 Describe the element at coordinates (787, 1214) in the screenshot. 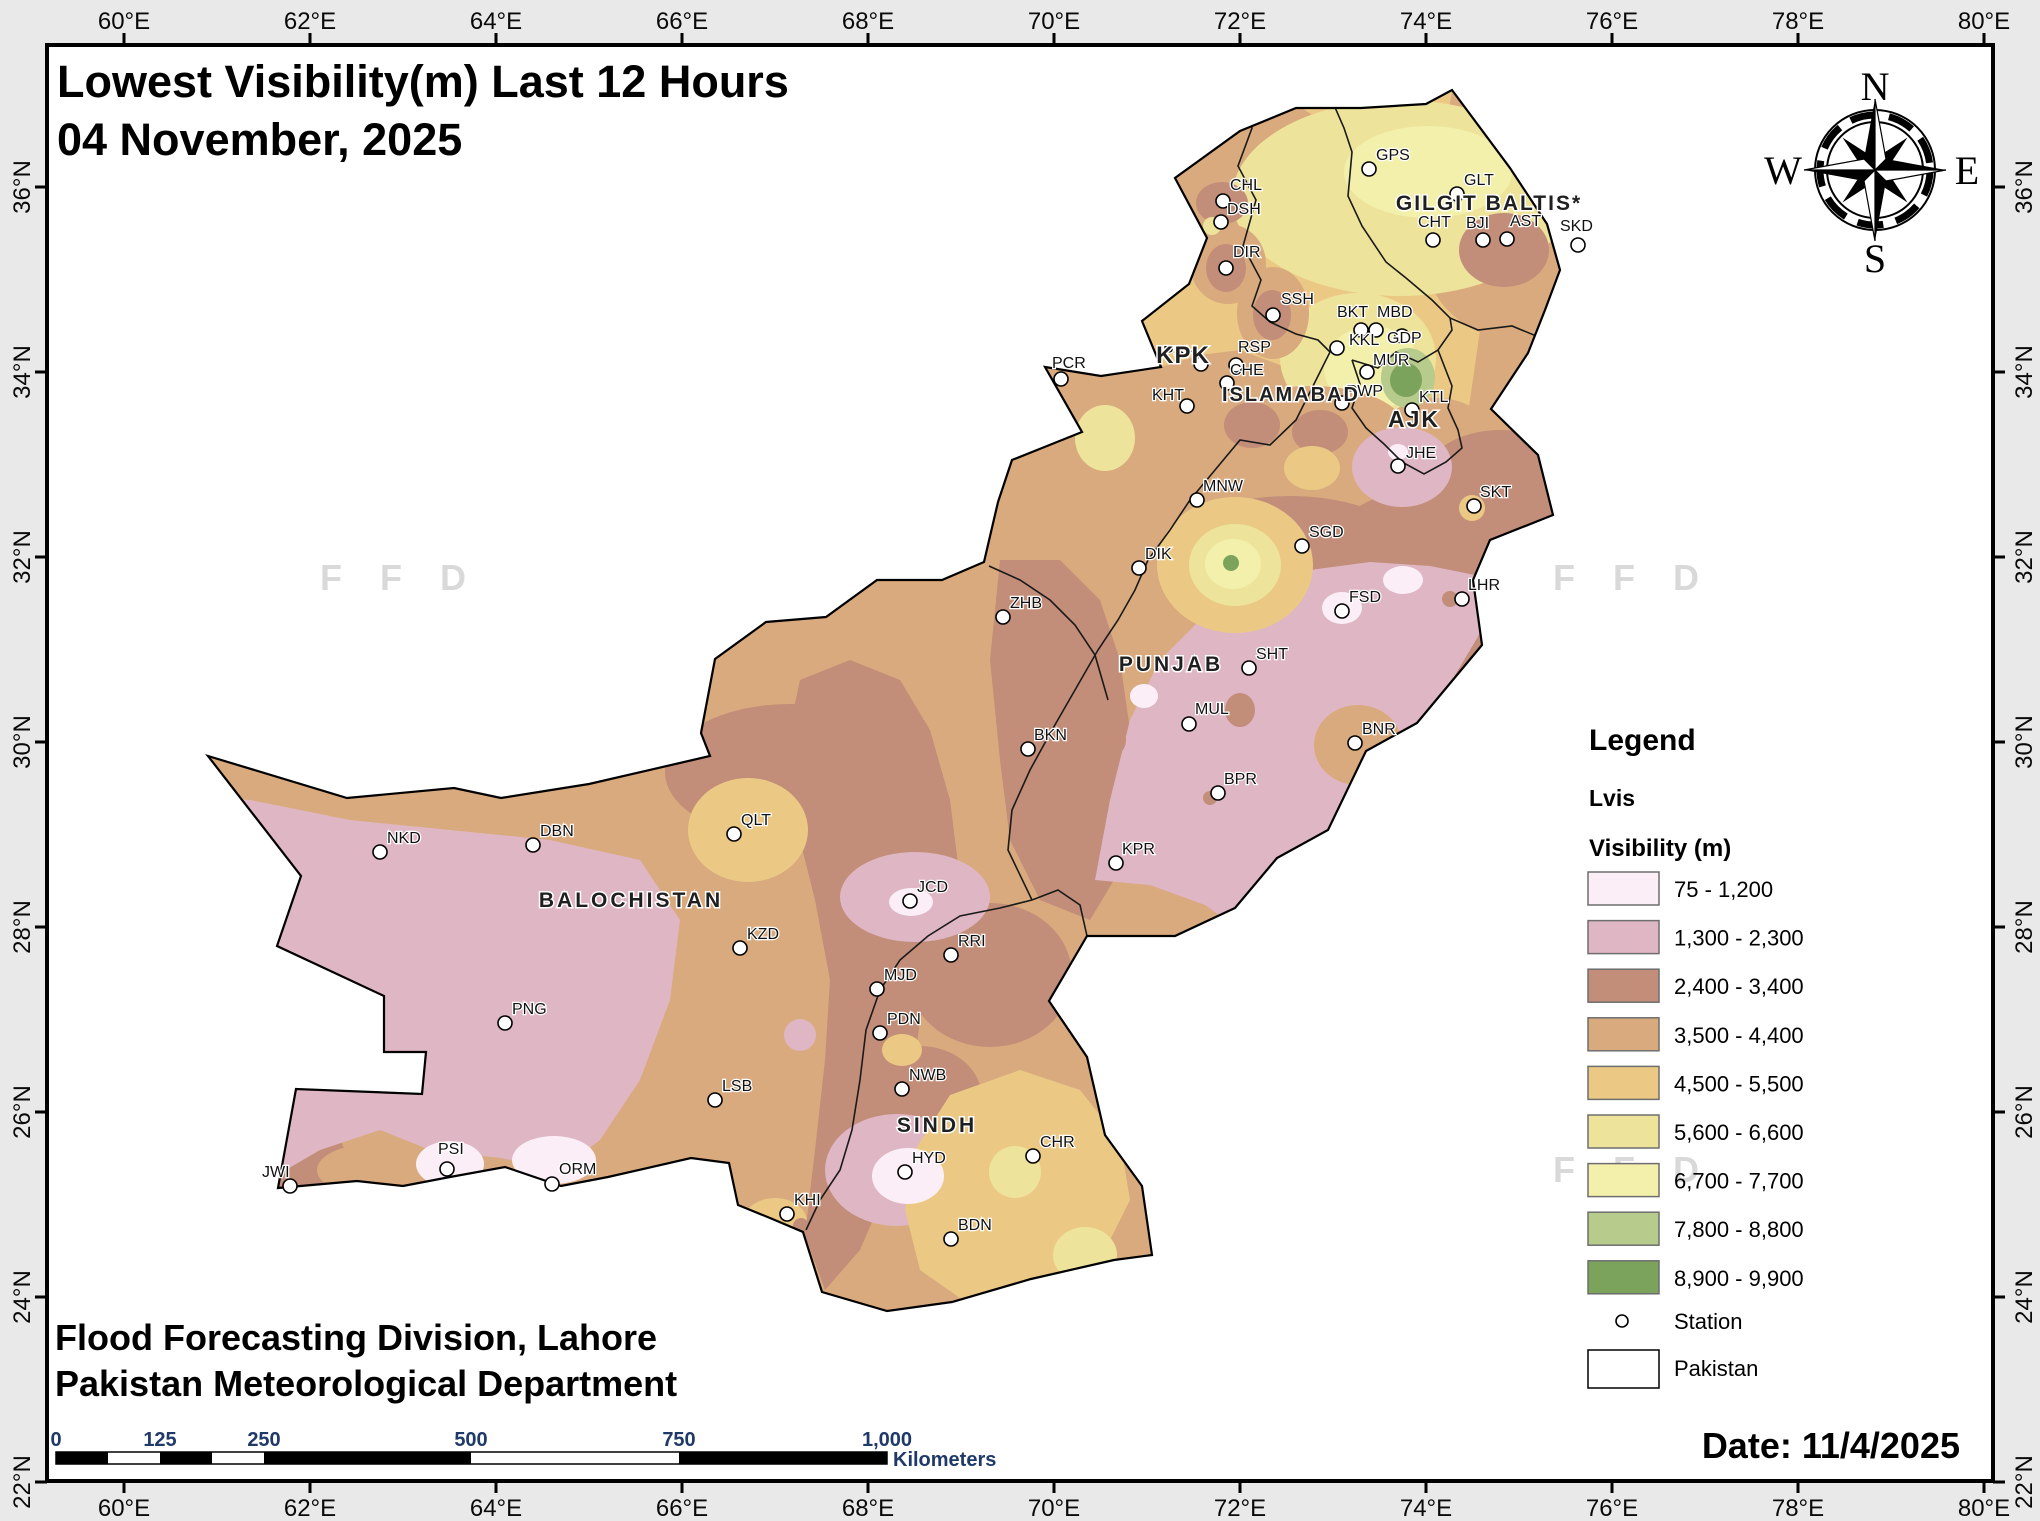

I see `station-marker-KHI` at that location.